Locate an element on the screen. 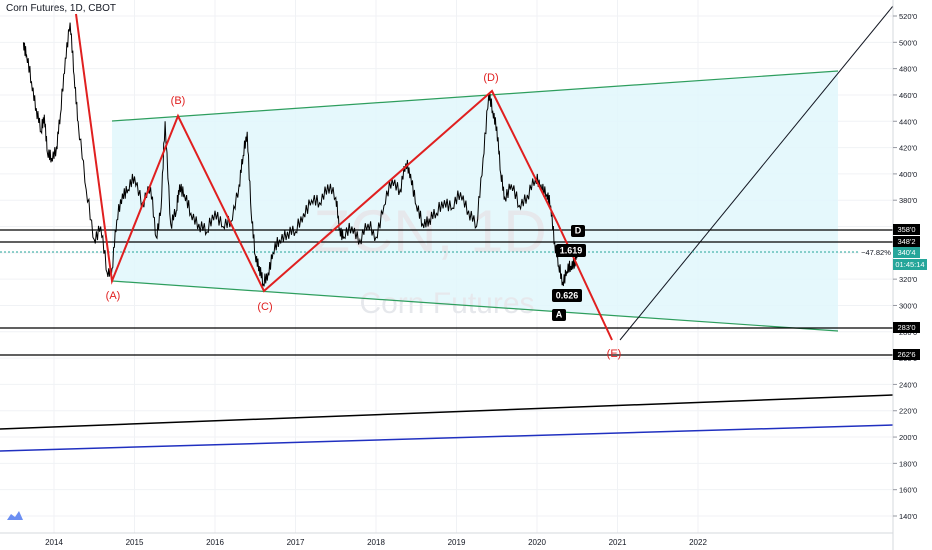 The image size is (932, 550). level-tag-3482-text: 348'2 is located at coordinates (906, 241).